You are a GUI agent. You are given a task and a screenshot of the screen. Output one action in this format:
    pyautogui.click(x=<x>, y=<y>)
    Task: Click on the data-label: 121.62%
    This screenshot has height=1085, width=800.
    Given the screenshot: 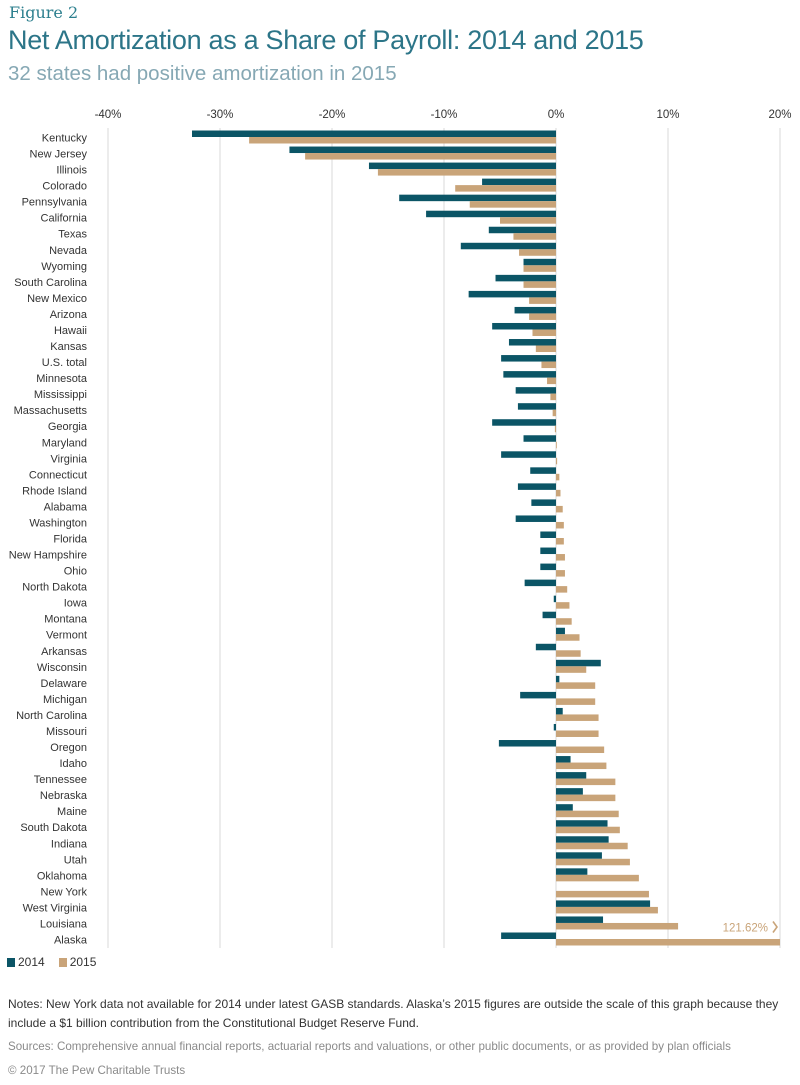 What is the action you would take?
    pyautogui.click(x=745, y=929)
    